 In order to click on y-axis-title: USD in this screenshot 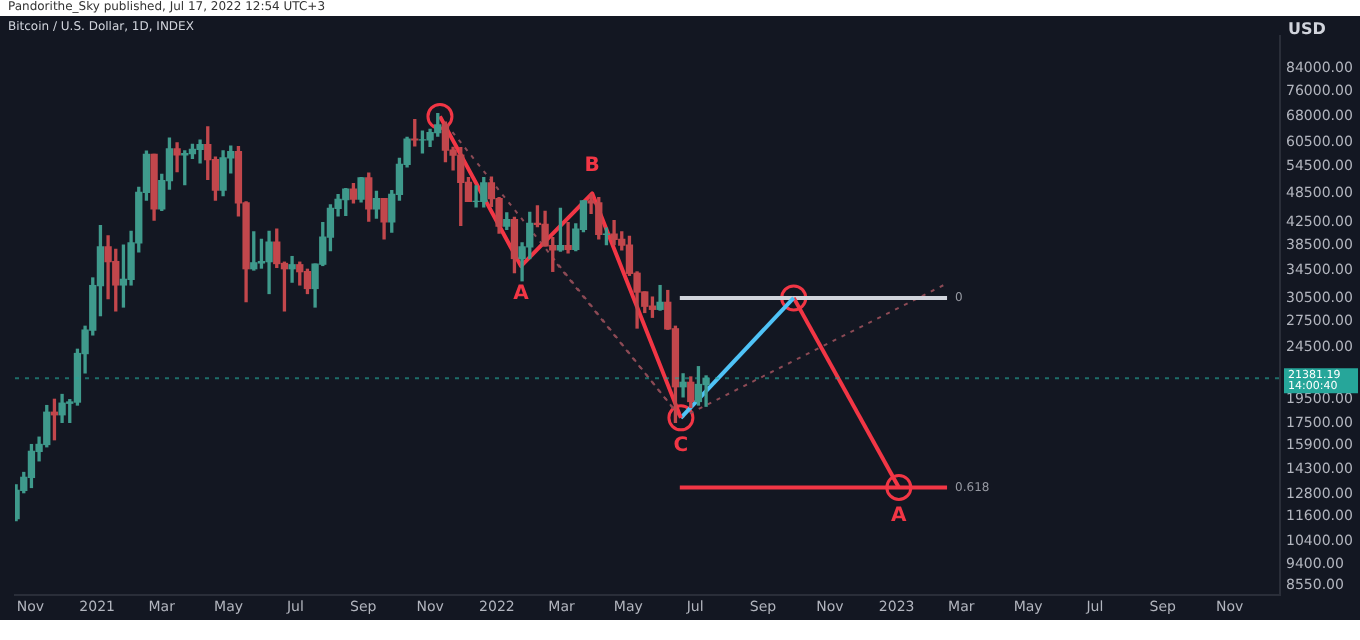, I will do `click(1307, 29)`.